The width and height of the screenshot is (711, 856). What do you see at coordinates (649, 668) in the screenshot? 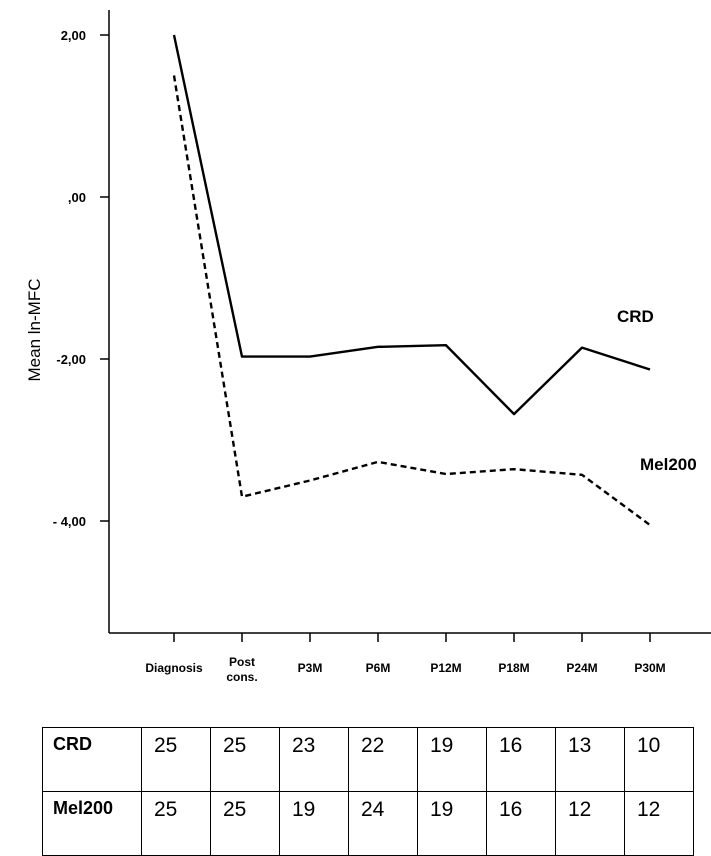
I see `x-tick-label: P30M` at bounding box center [649, 668].